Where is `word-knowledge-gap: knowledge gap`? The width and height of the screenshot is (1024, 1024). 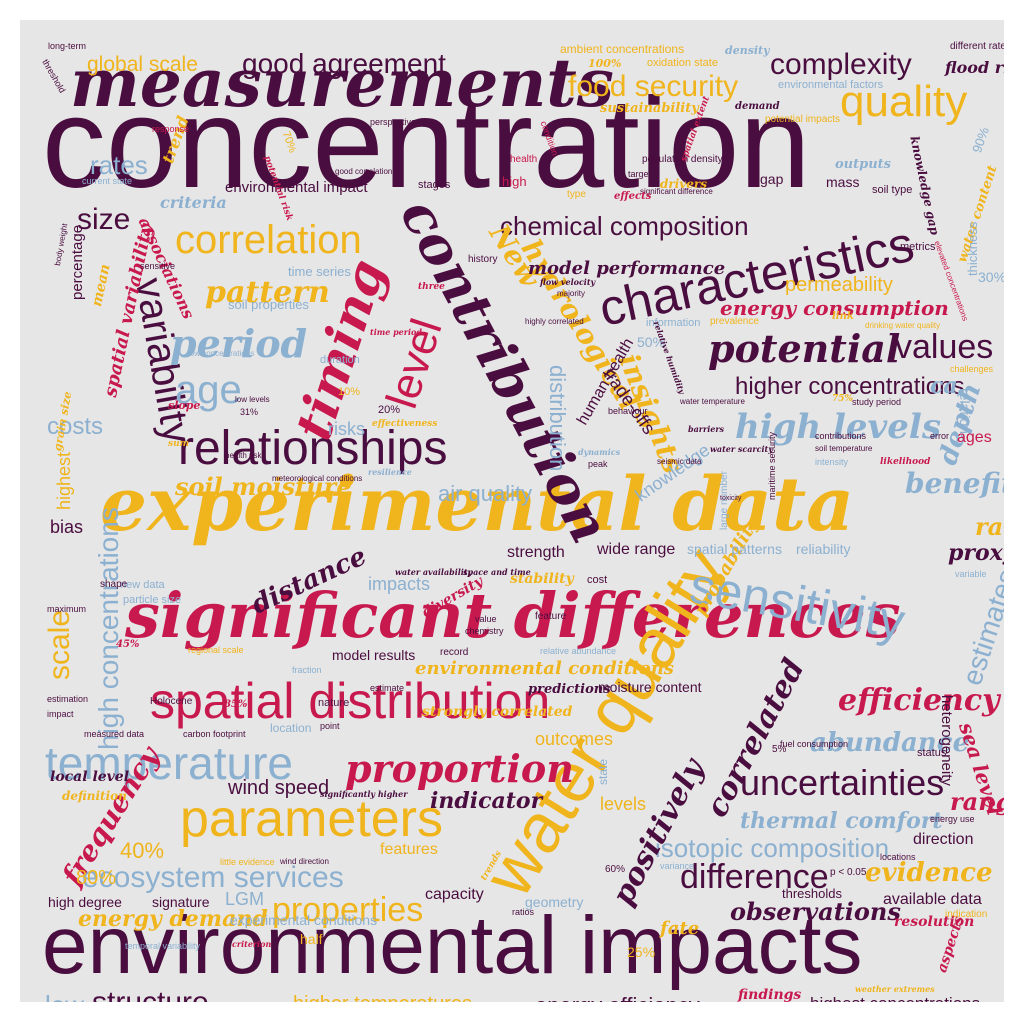 word-knowledge-gap: knowledge gap is located at coordinates (924, 185).